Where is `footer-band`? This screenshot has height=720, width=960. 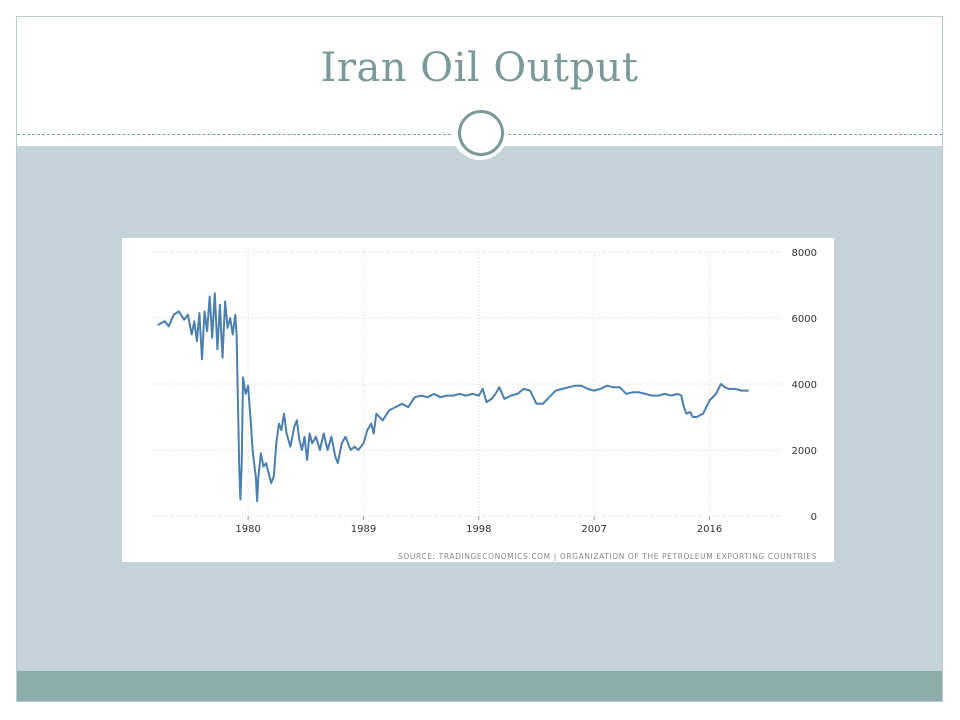 footer-band is located at coordinates (479, 686).